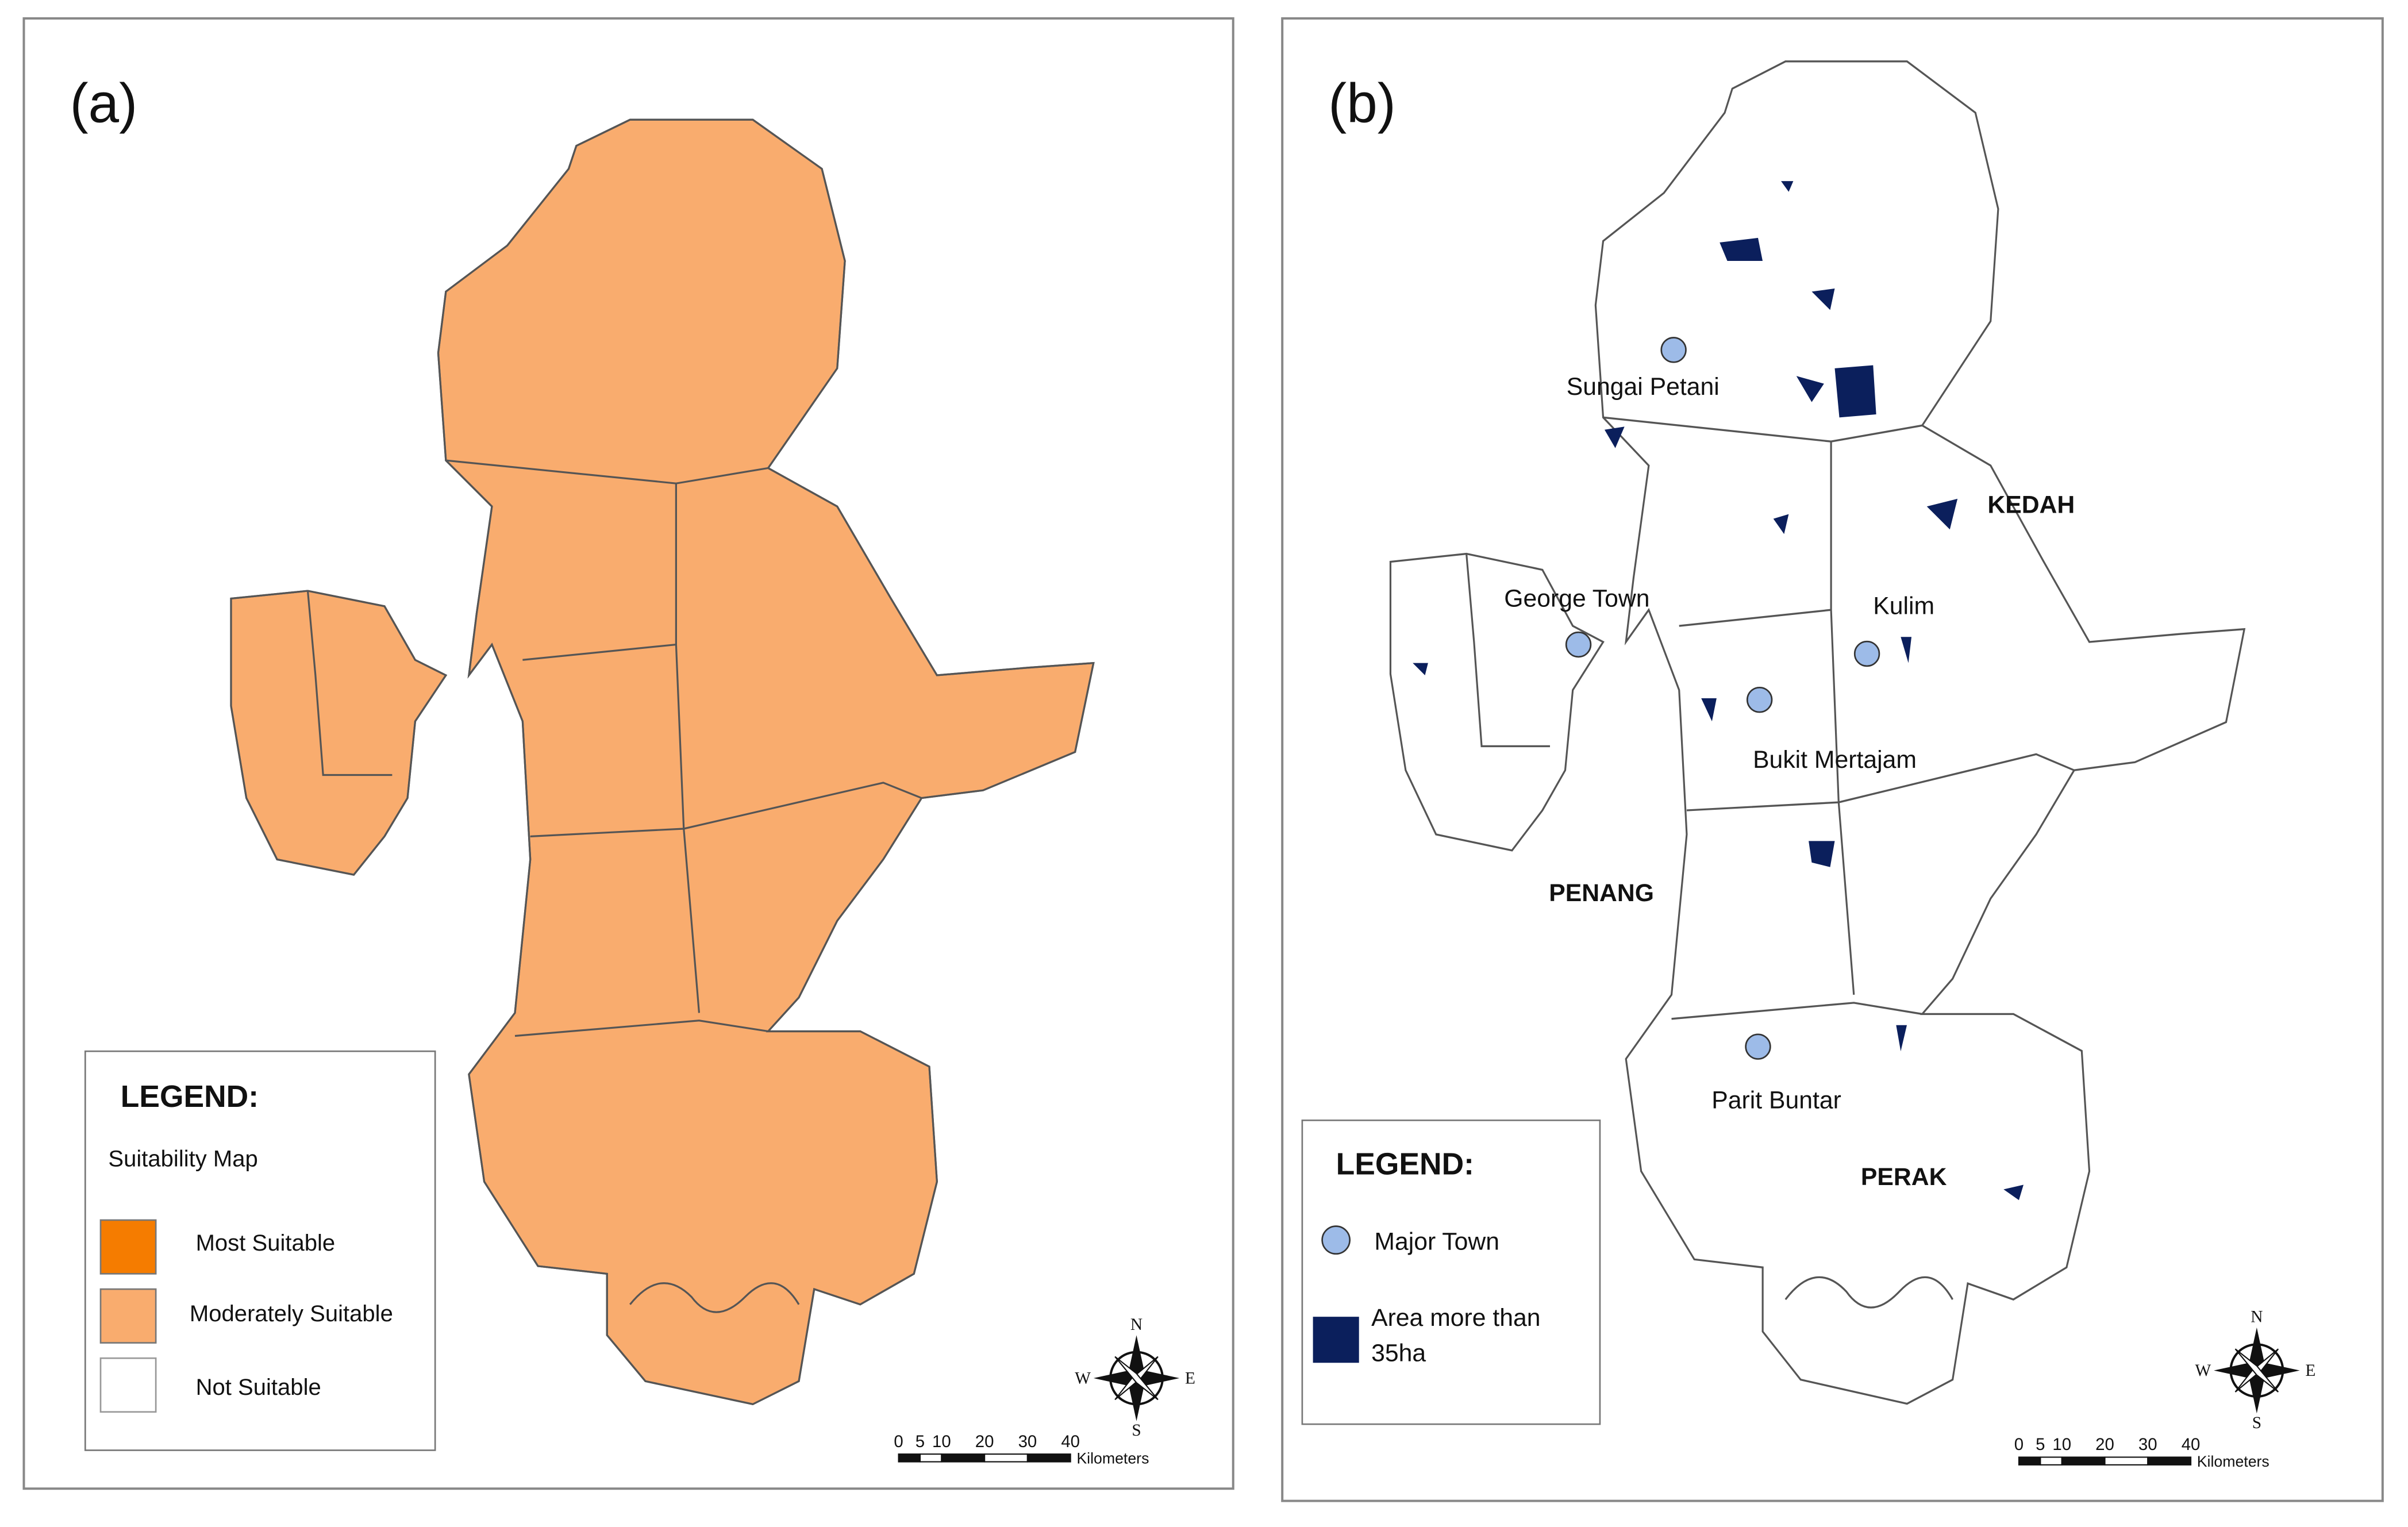 This screenshot has width=2408, height=1527. What do you see at coordinates (1835, 760) in the screenshot?
I see `town-label: Bukit Mertajam` at bounding box center [1835, 760].